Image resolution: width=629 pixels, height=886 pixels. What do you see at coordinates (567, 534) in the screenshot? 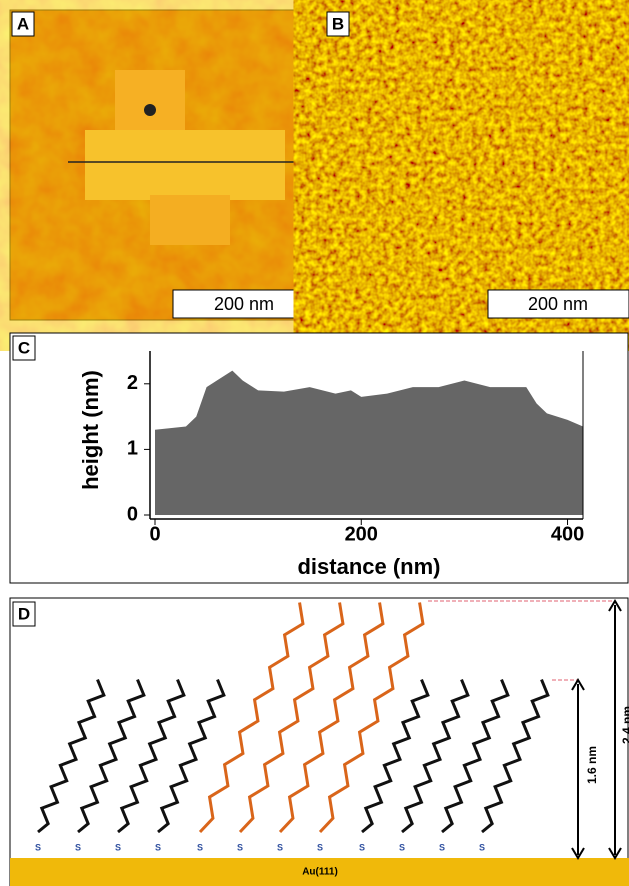
I see `x-tick-label: 400` at bounding box center [567, 534].